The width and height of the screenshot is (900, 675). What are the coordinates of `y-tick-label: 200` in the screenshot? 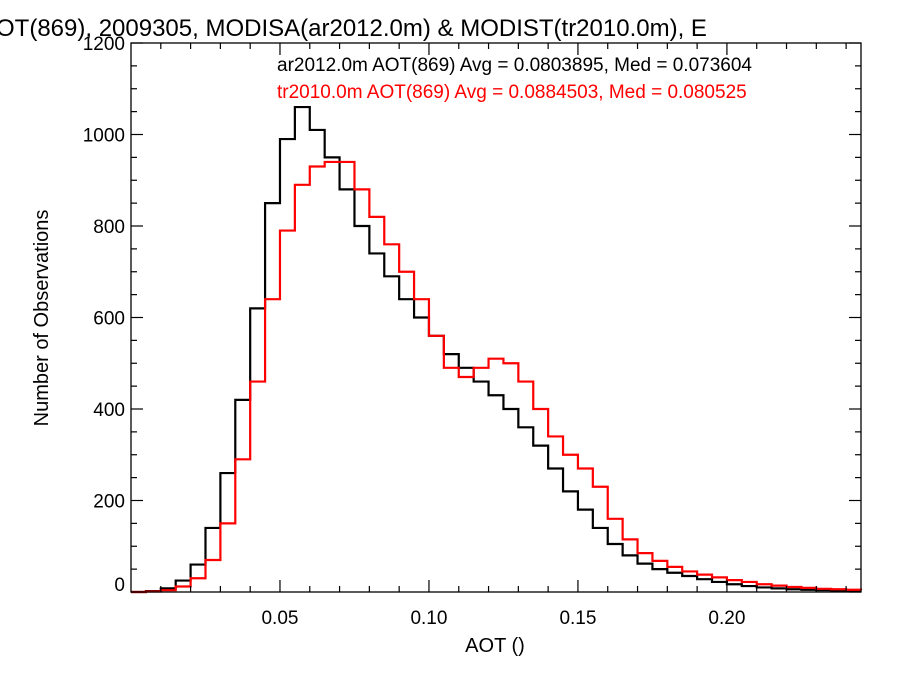 It's located at (109, 502).